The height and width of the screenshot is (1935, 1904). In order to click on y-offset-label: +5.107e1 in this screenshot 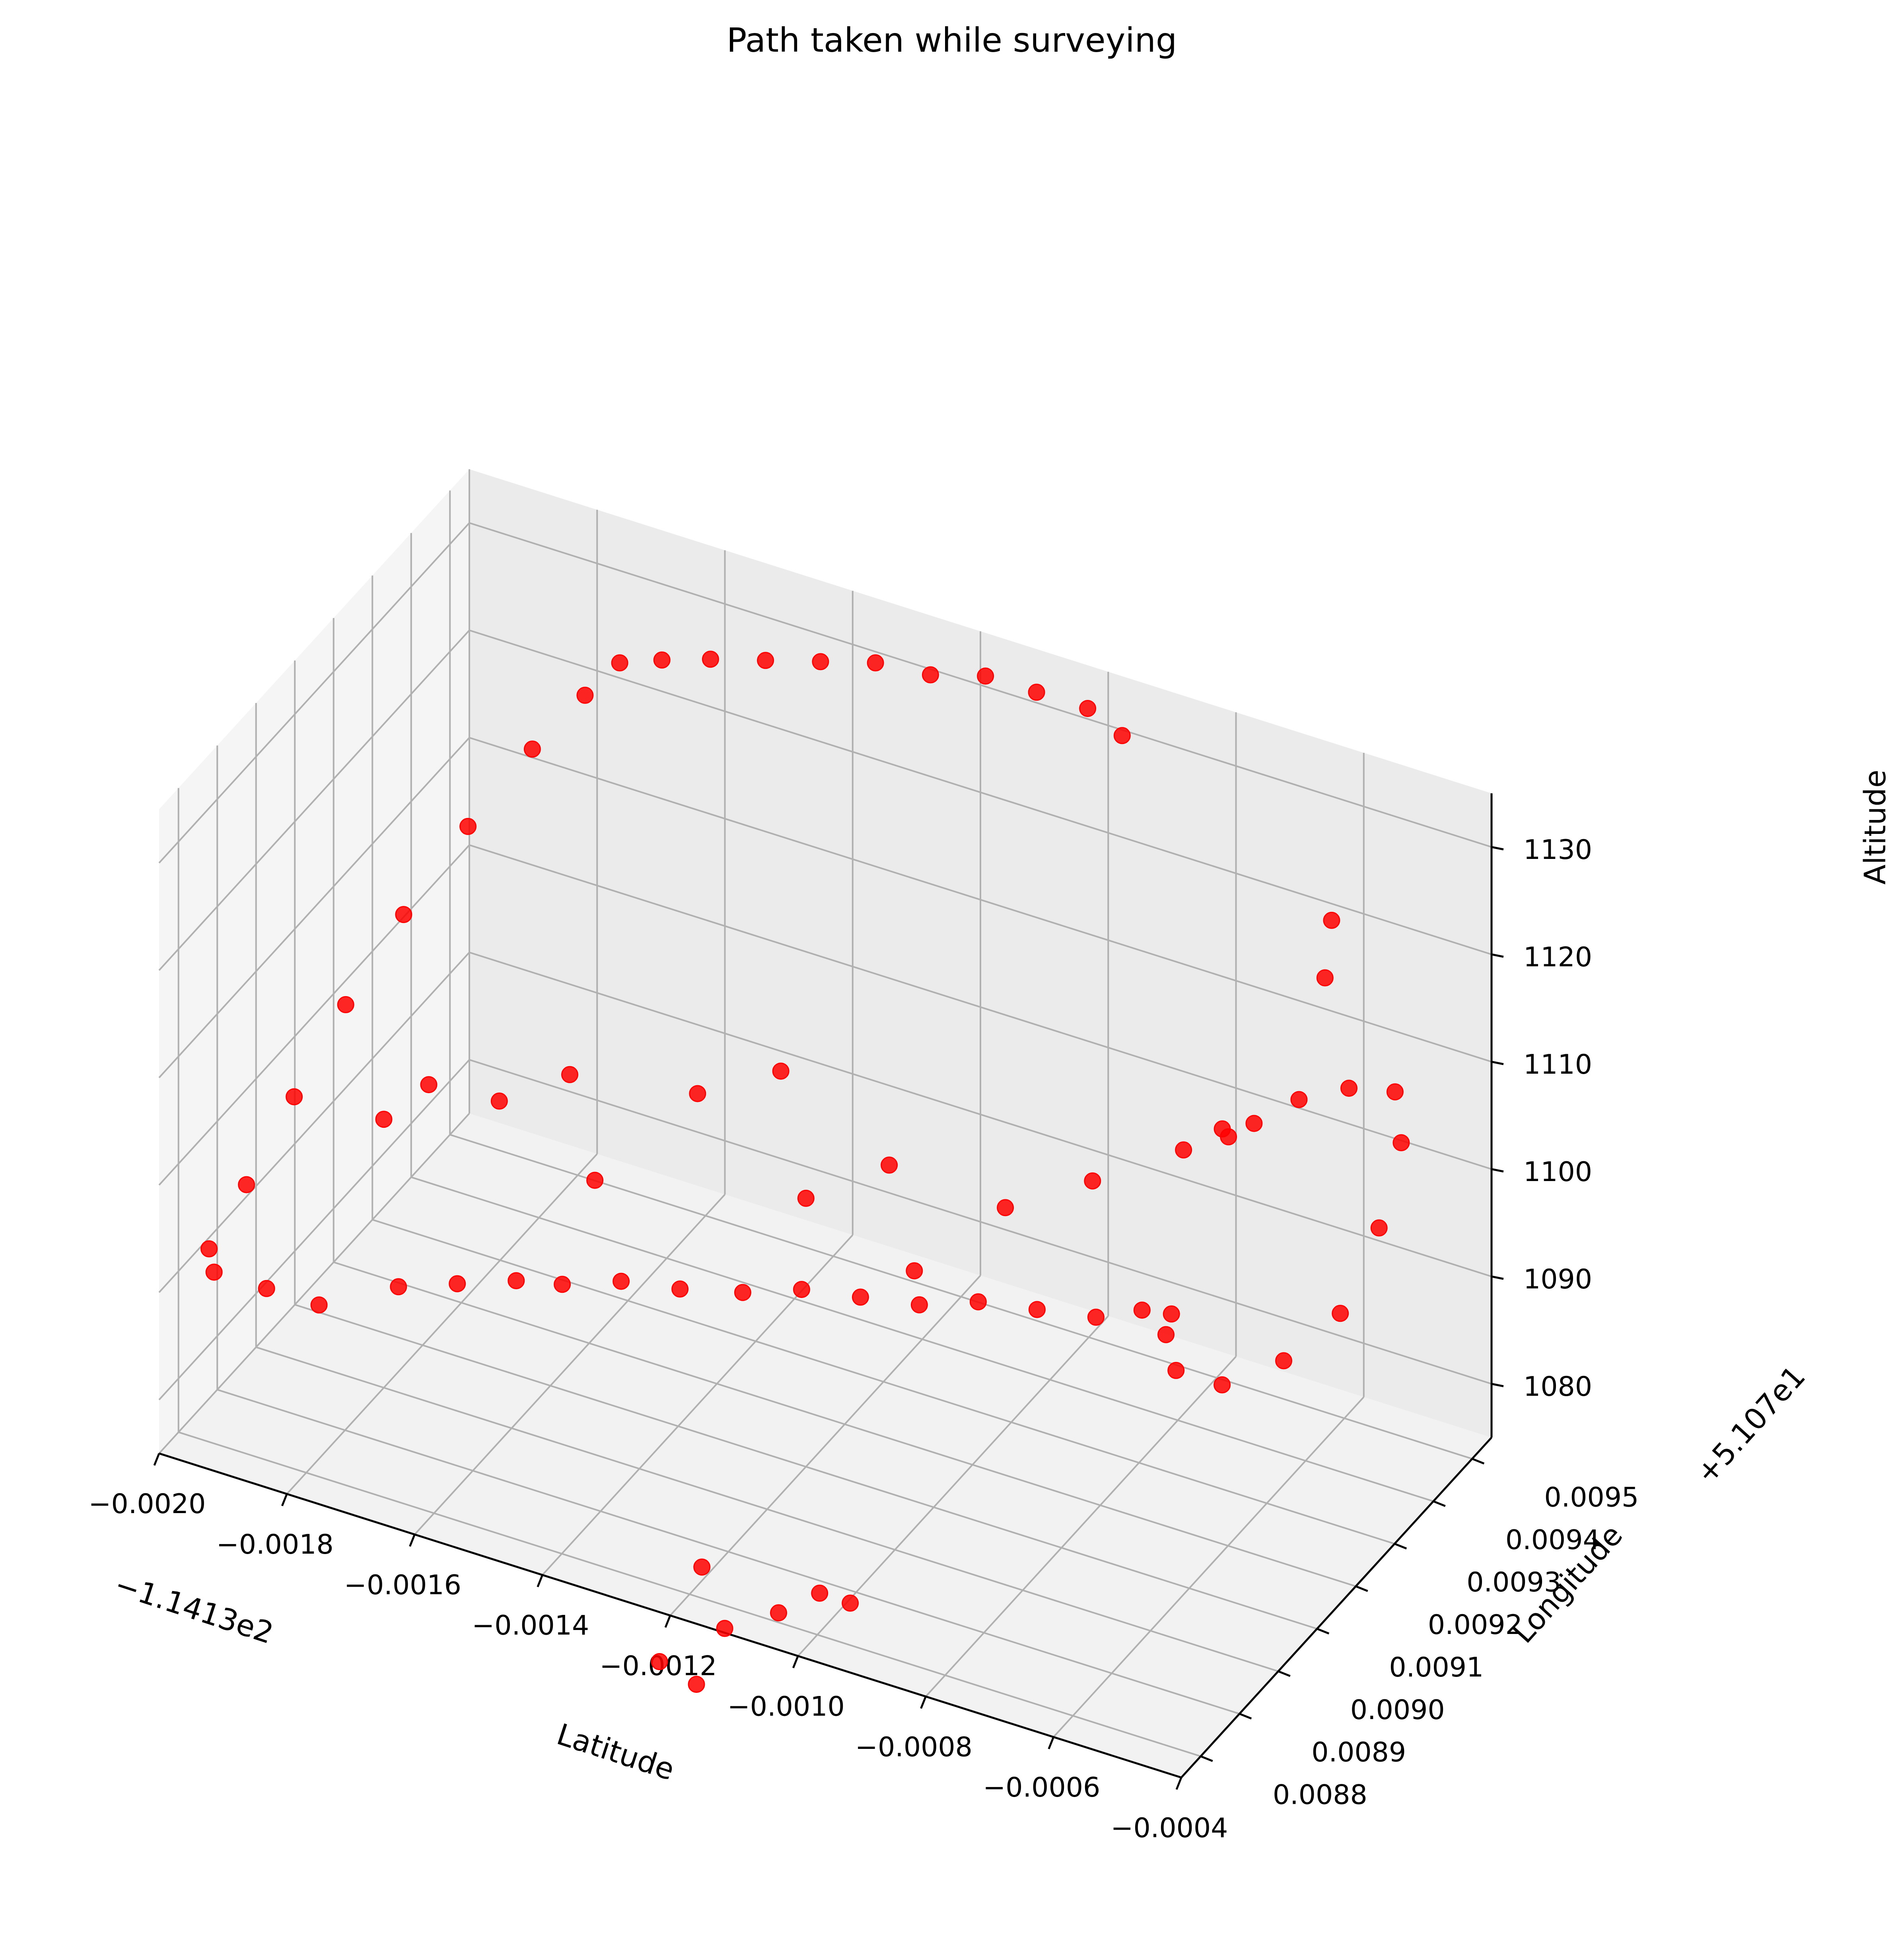, I will do `click(1750, 1424)`.